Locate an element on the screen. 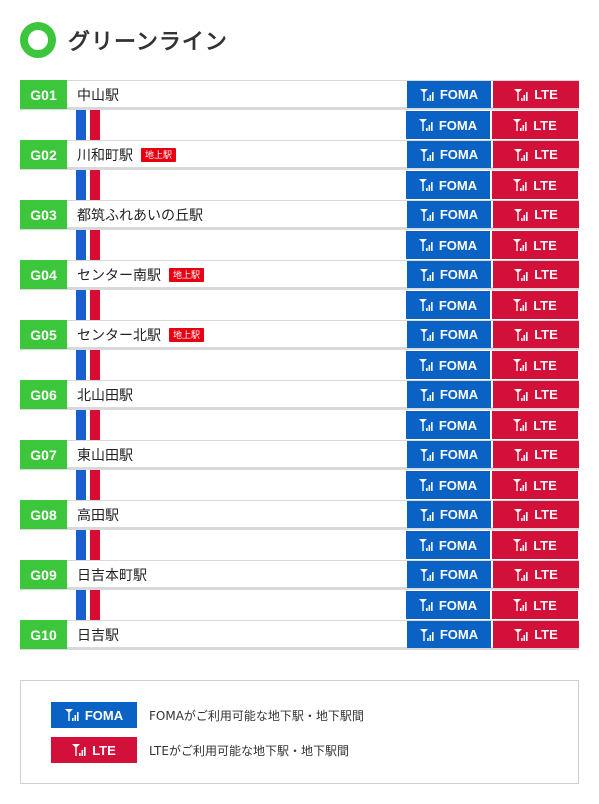  station-name: 北山田駅 is located at coordinates (105, 395).